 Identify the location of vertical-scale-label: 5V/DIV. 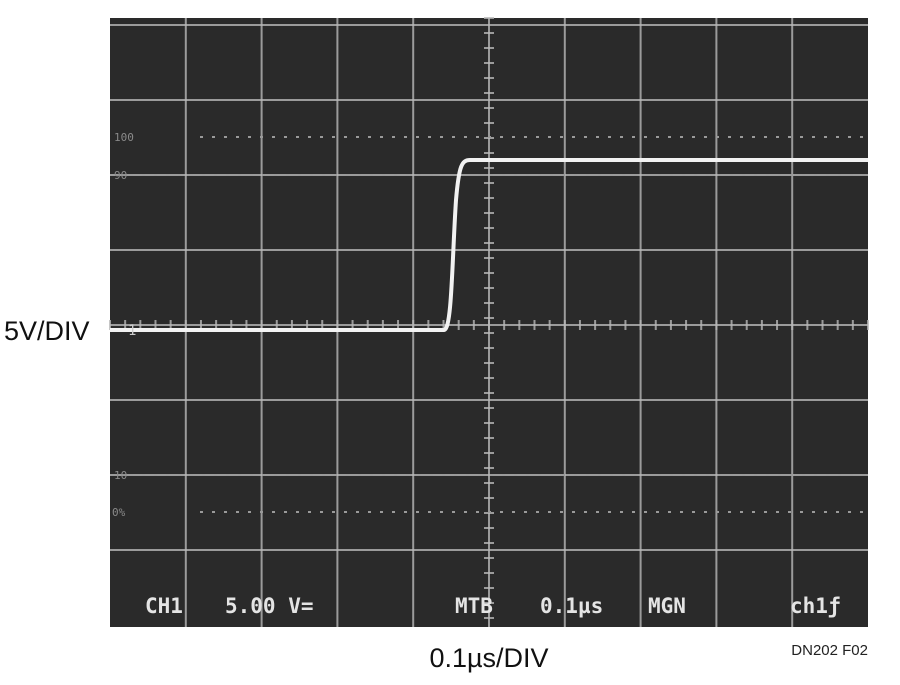
(47, 331).